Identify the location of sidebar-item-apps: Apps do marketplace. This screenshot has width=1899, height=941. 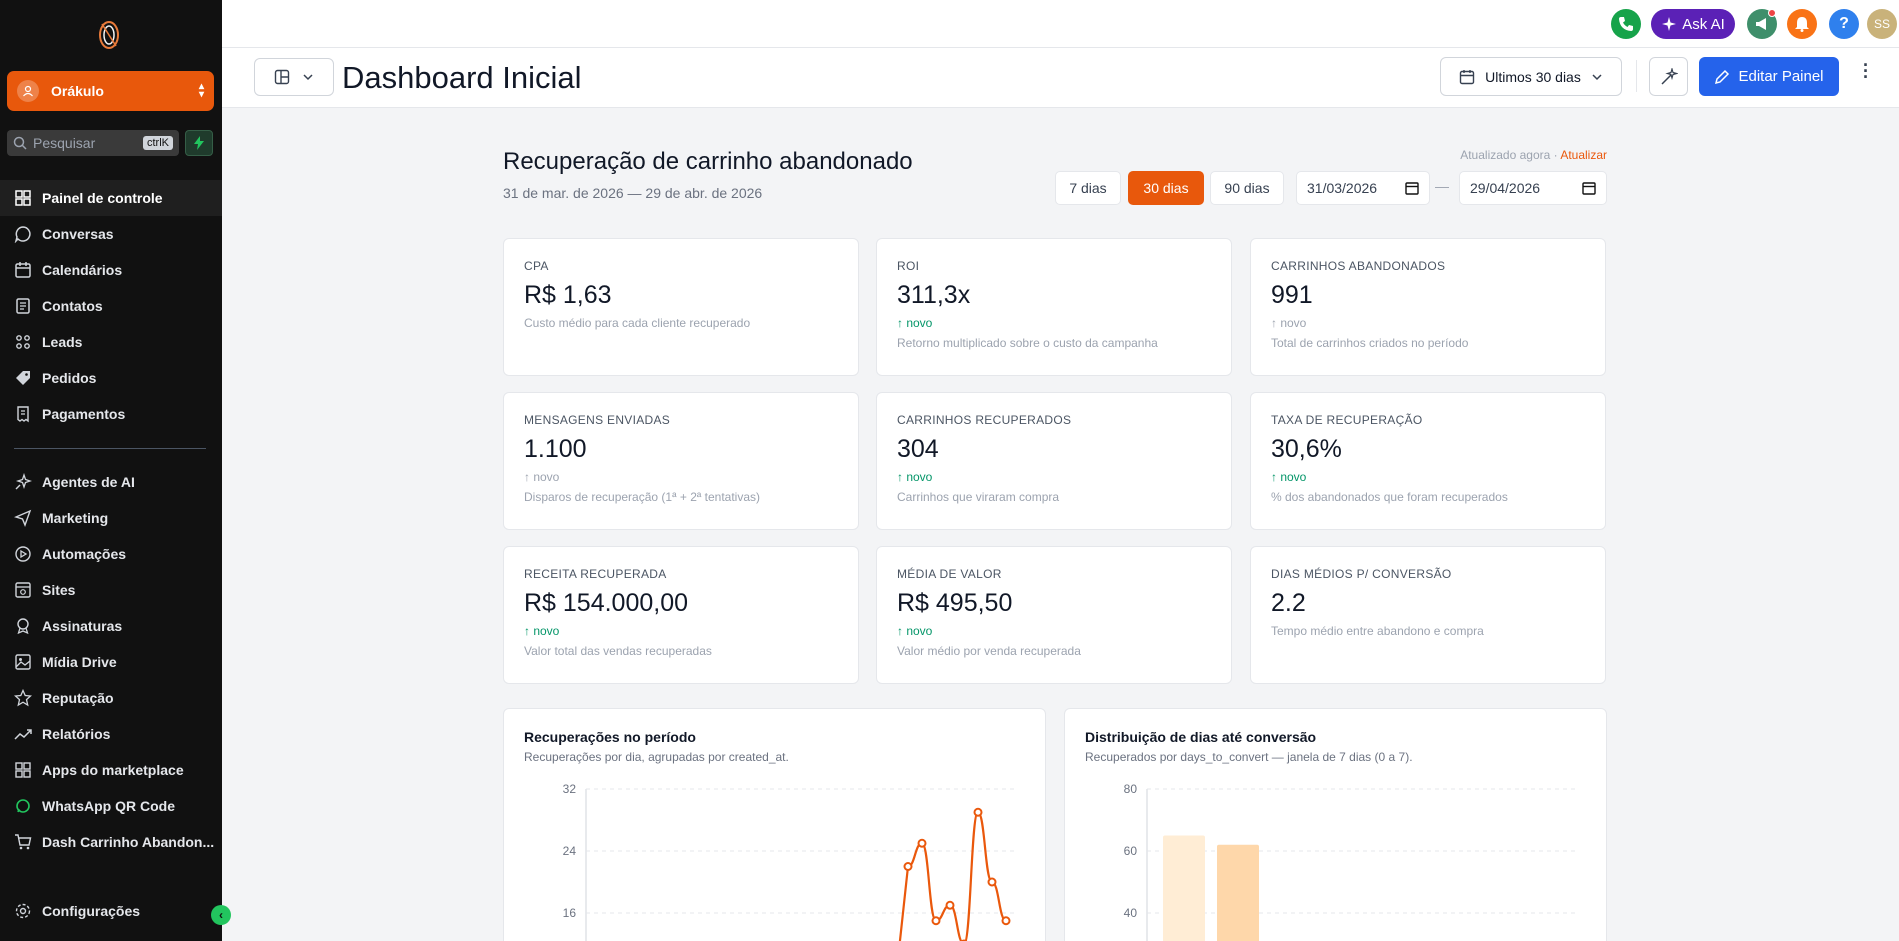
(111, 770).